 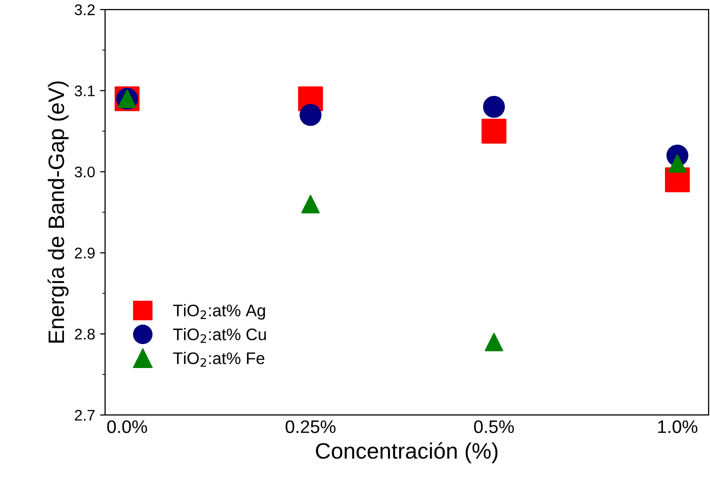 I want to click on legend-label: TiO$_{2}$:at% Fe, so click(x=218, y=359).